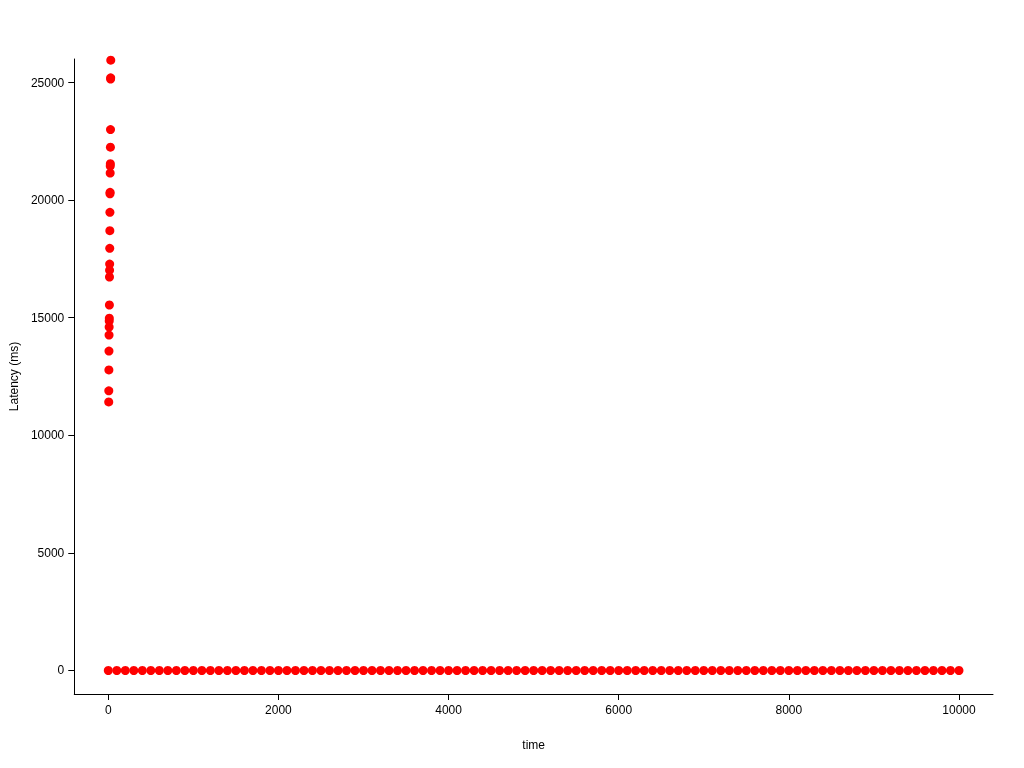 Image resolution: width=1024 pixels, height=768 pixels. I want to click on y-tick-label: 25000, so click(47, 82).